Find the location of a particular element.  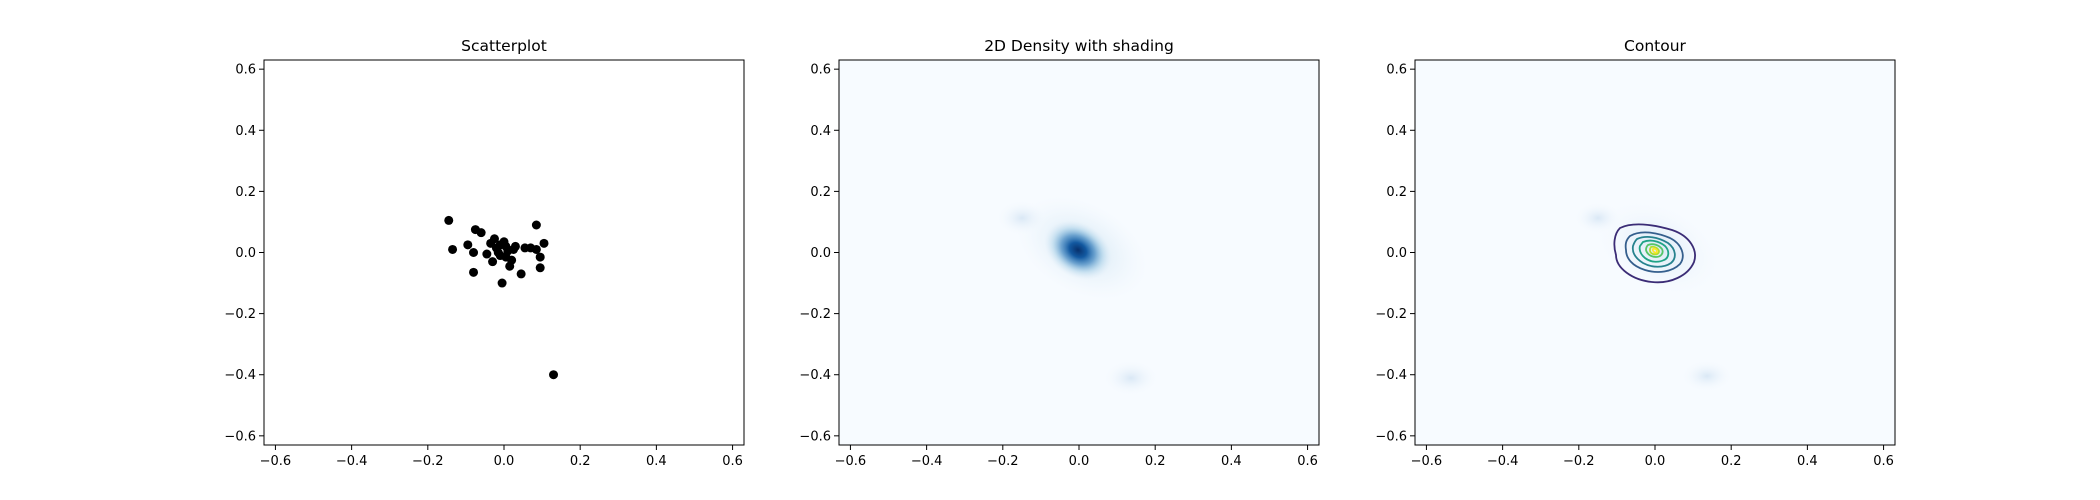

contour-title: Contour is located at coordinates (1655, 46).